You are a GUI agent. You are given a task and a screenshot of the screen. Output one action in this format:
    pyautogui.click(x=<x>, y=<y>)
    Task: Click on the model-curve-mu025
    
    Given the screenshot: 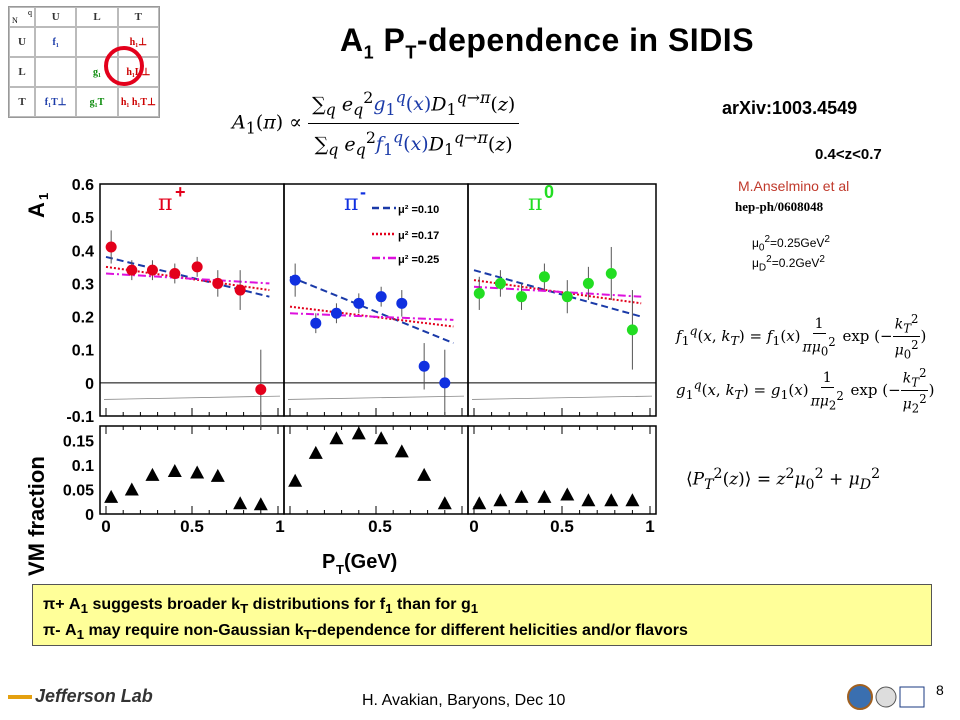 What is the action you would take?
    pyautogui.click(x=371, y=316)
    